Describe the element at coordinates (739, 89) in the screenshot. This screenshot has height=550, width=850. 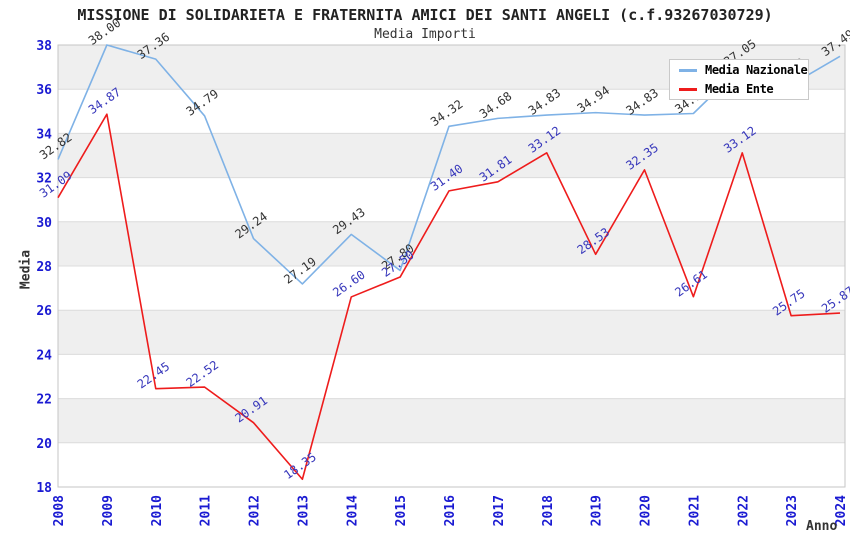
I see `legend-label: Media Ente` at that location.